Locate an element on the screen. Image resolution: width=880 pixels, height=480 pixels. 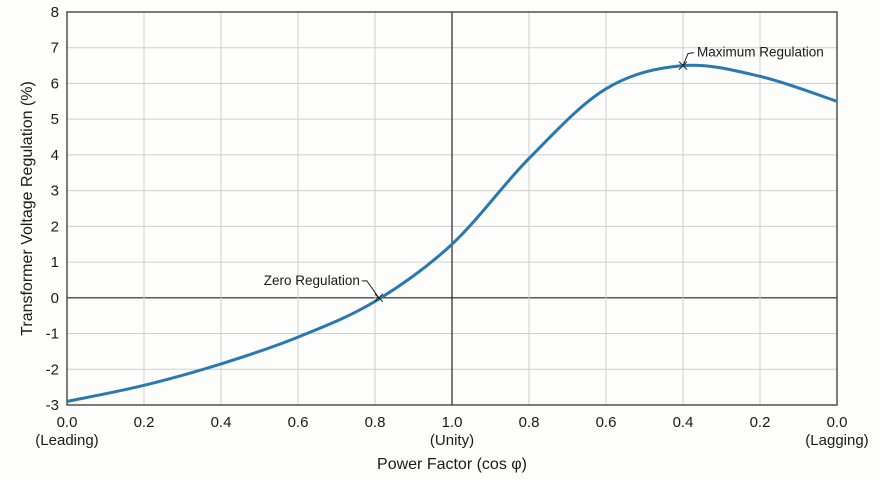
y-tick-label: 0 is located at coordinates (55, 298).